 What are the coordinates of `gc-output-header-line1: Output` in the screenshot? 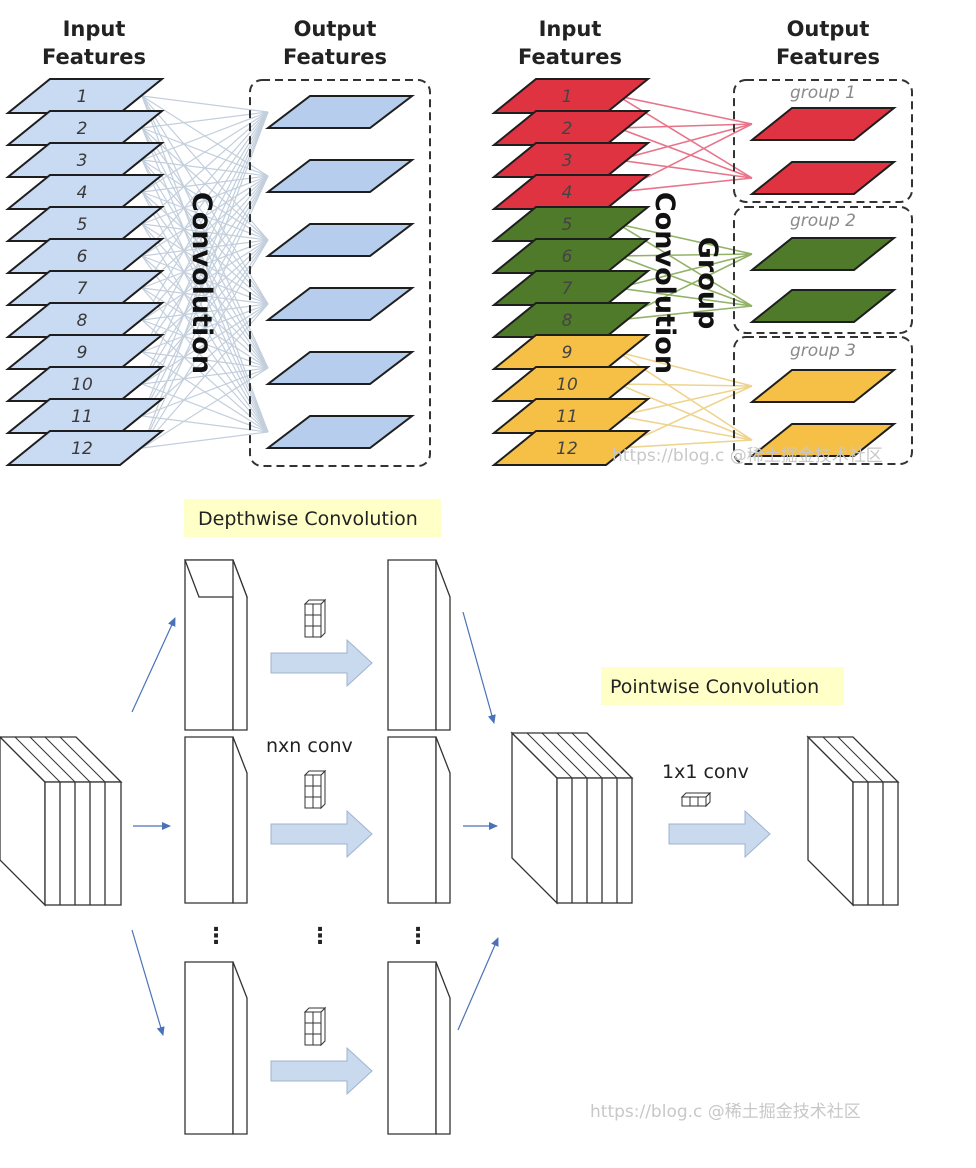 It's located at (828, 29).